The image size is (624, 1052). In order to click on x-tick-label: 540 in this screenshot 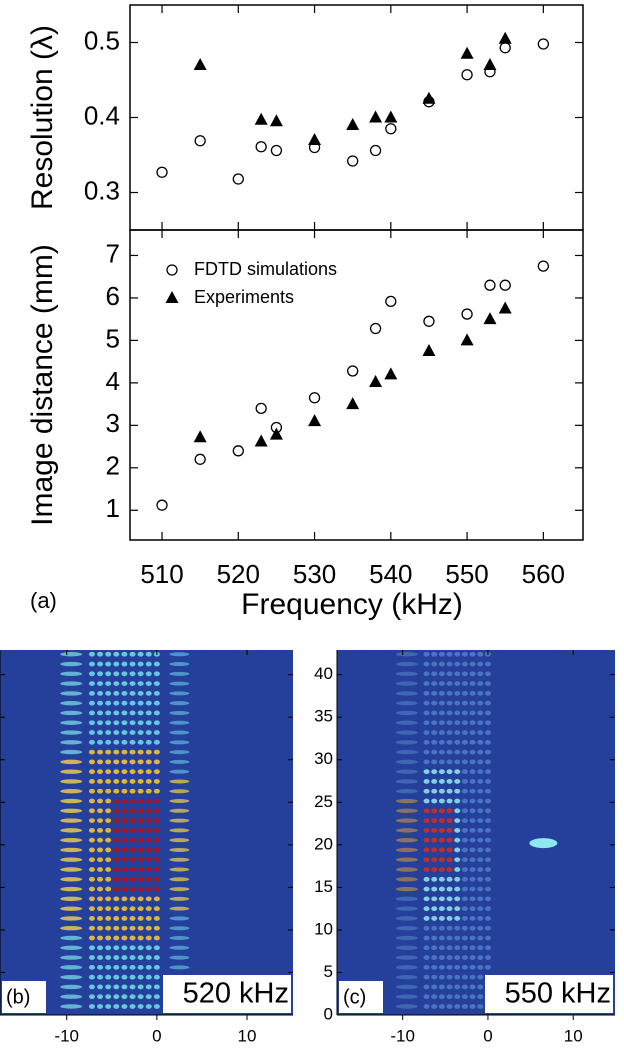, I will do `click(390, 574)`.